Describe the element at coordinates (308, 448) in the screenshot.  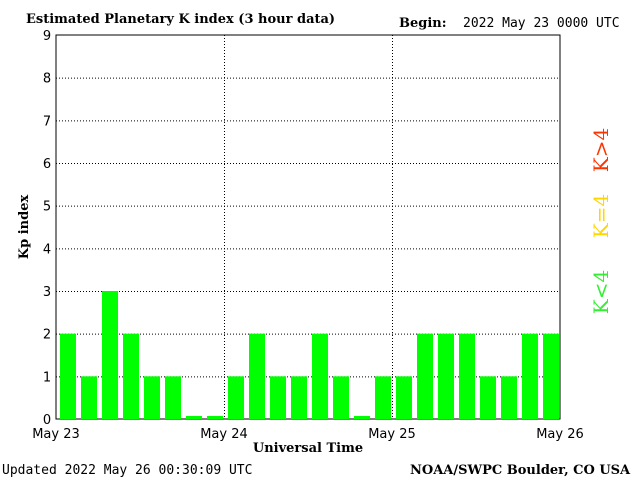
I see `x-axis-label: Universal Time` at that location.